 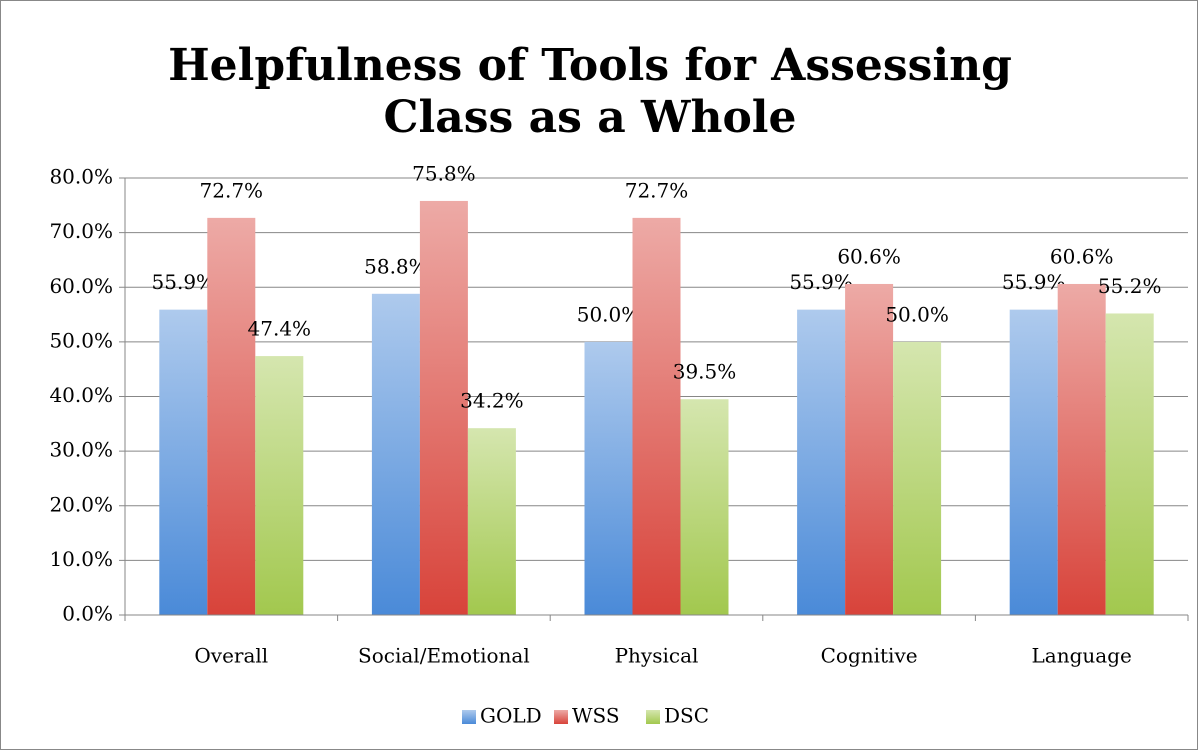 What do you see at coordinates (444, 656) in the screenshot?
I see `x-tick-label: Social/Emotional` at bounding box center [444, 656].